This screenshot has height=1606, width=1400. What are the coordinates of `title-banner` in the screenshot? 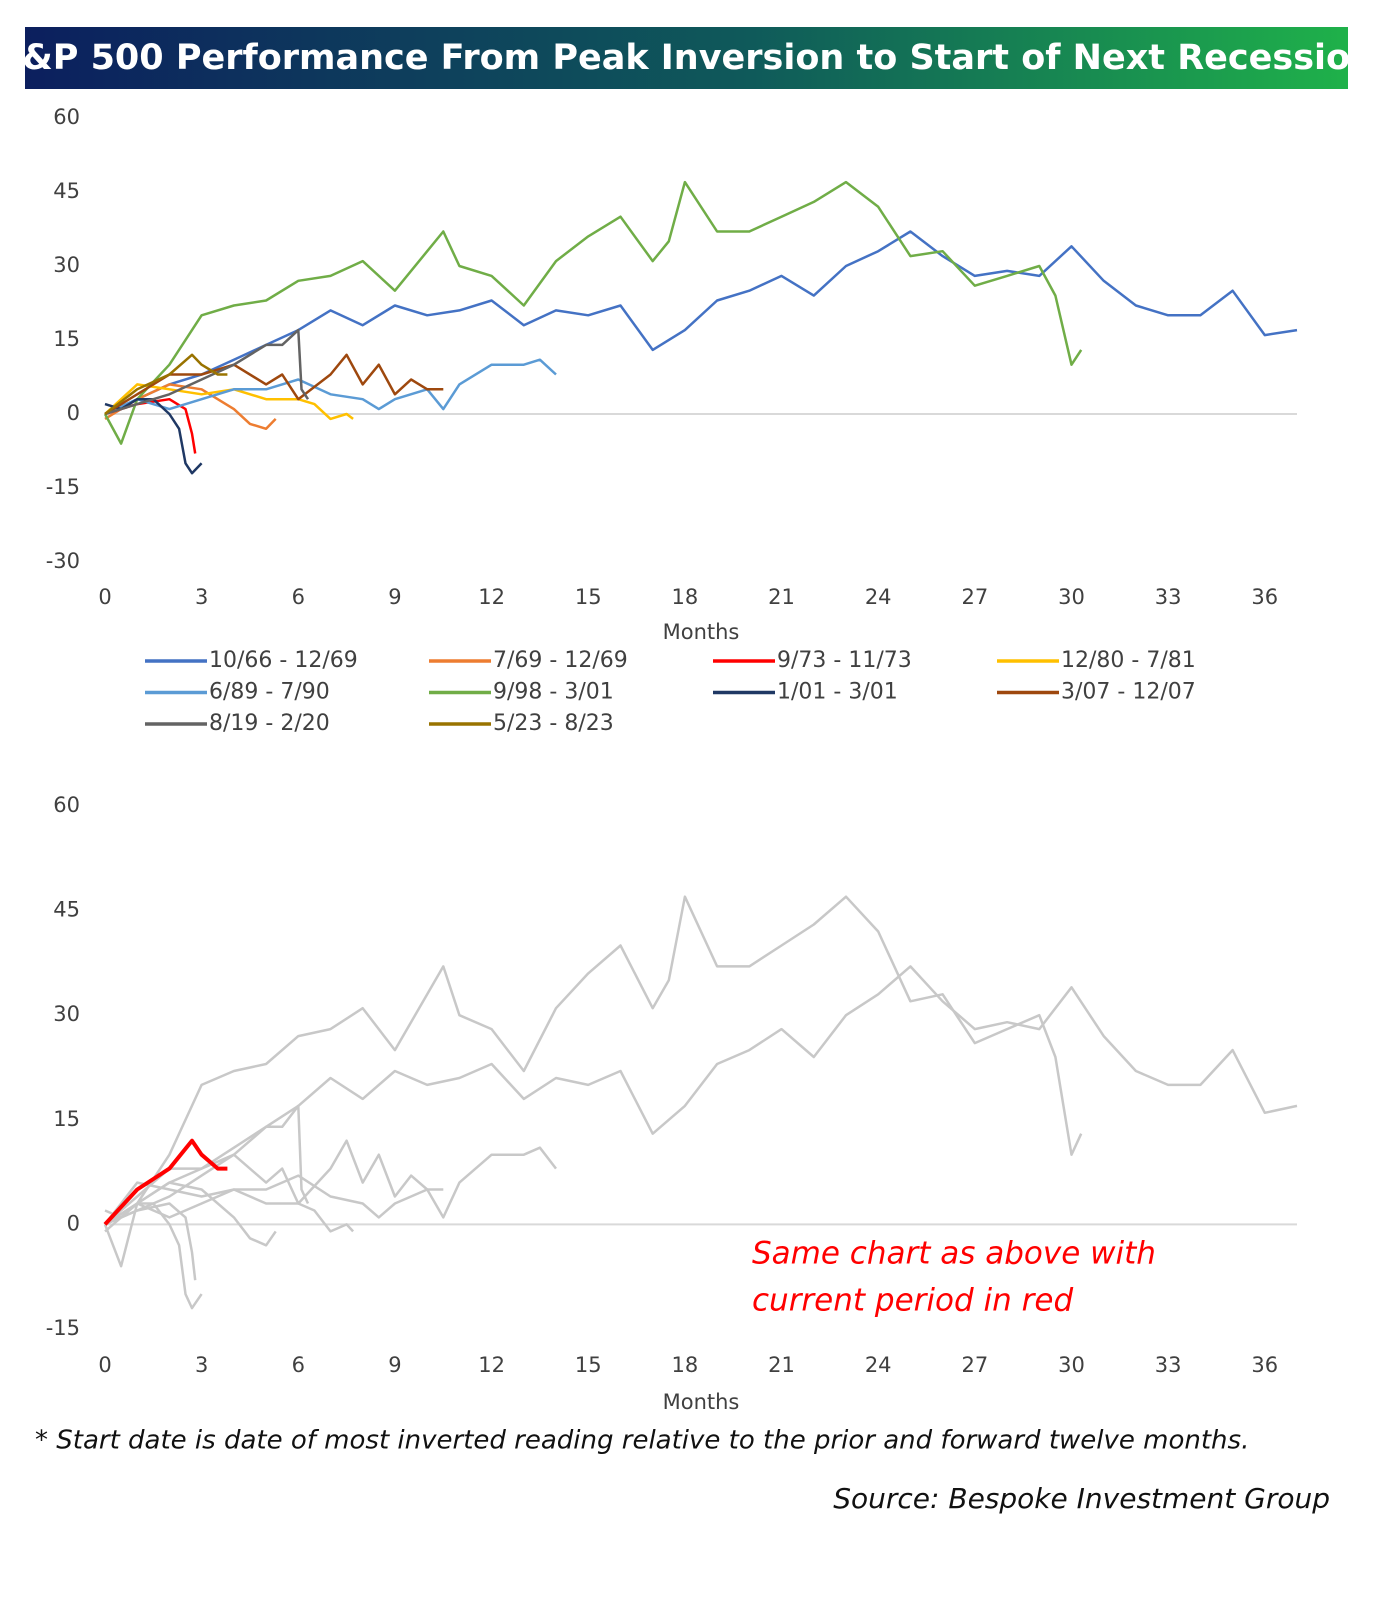 It's located at (686, 58).